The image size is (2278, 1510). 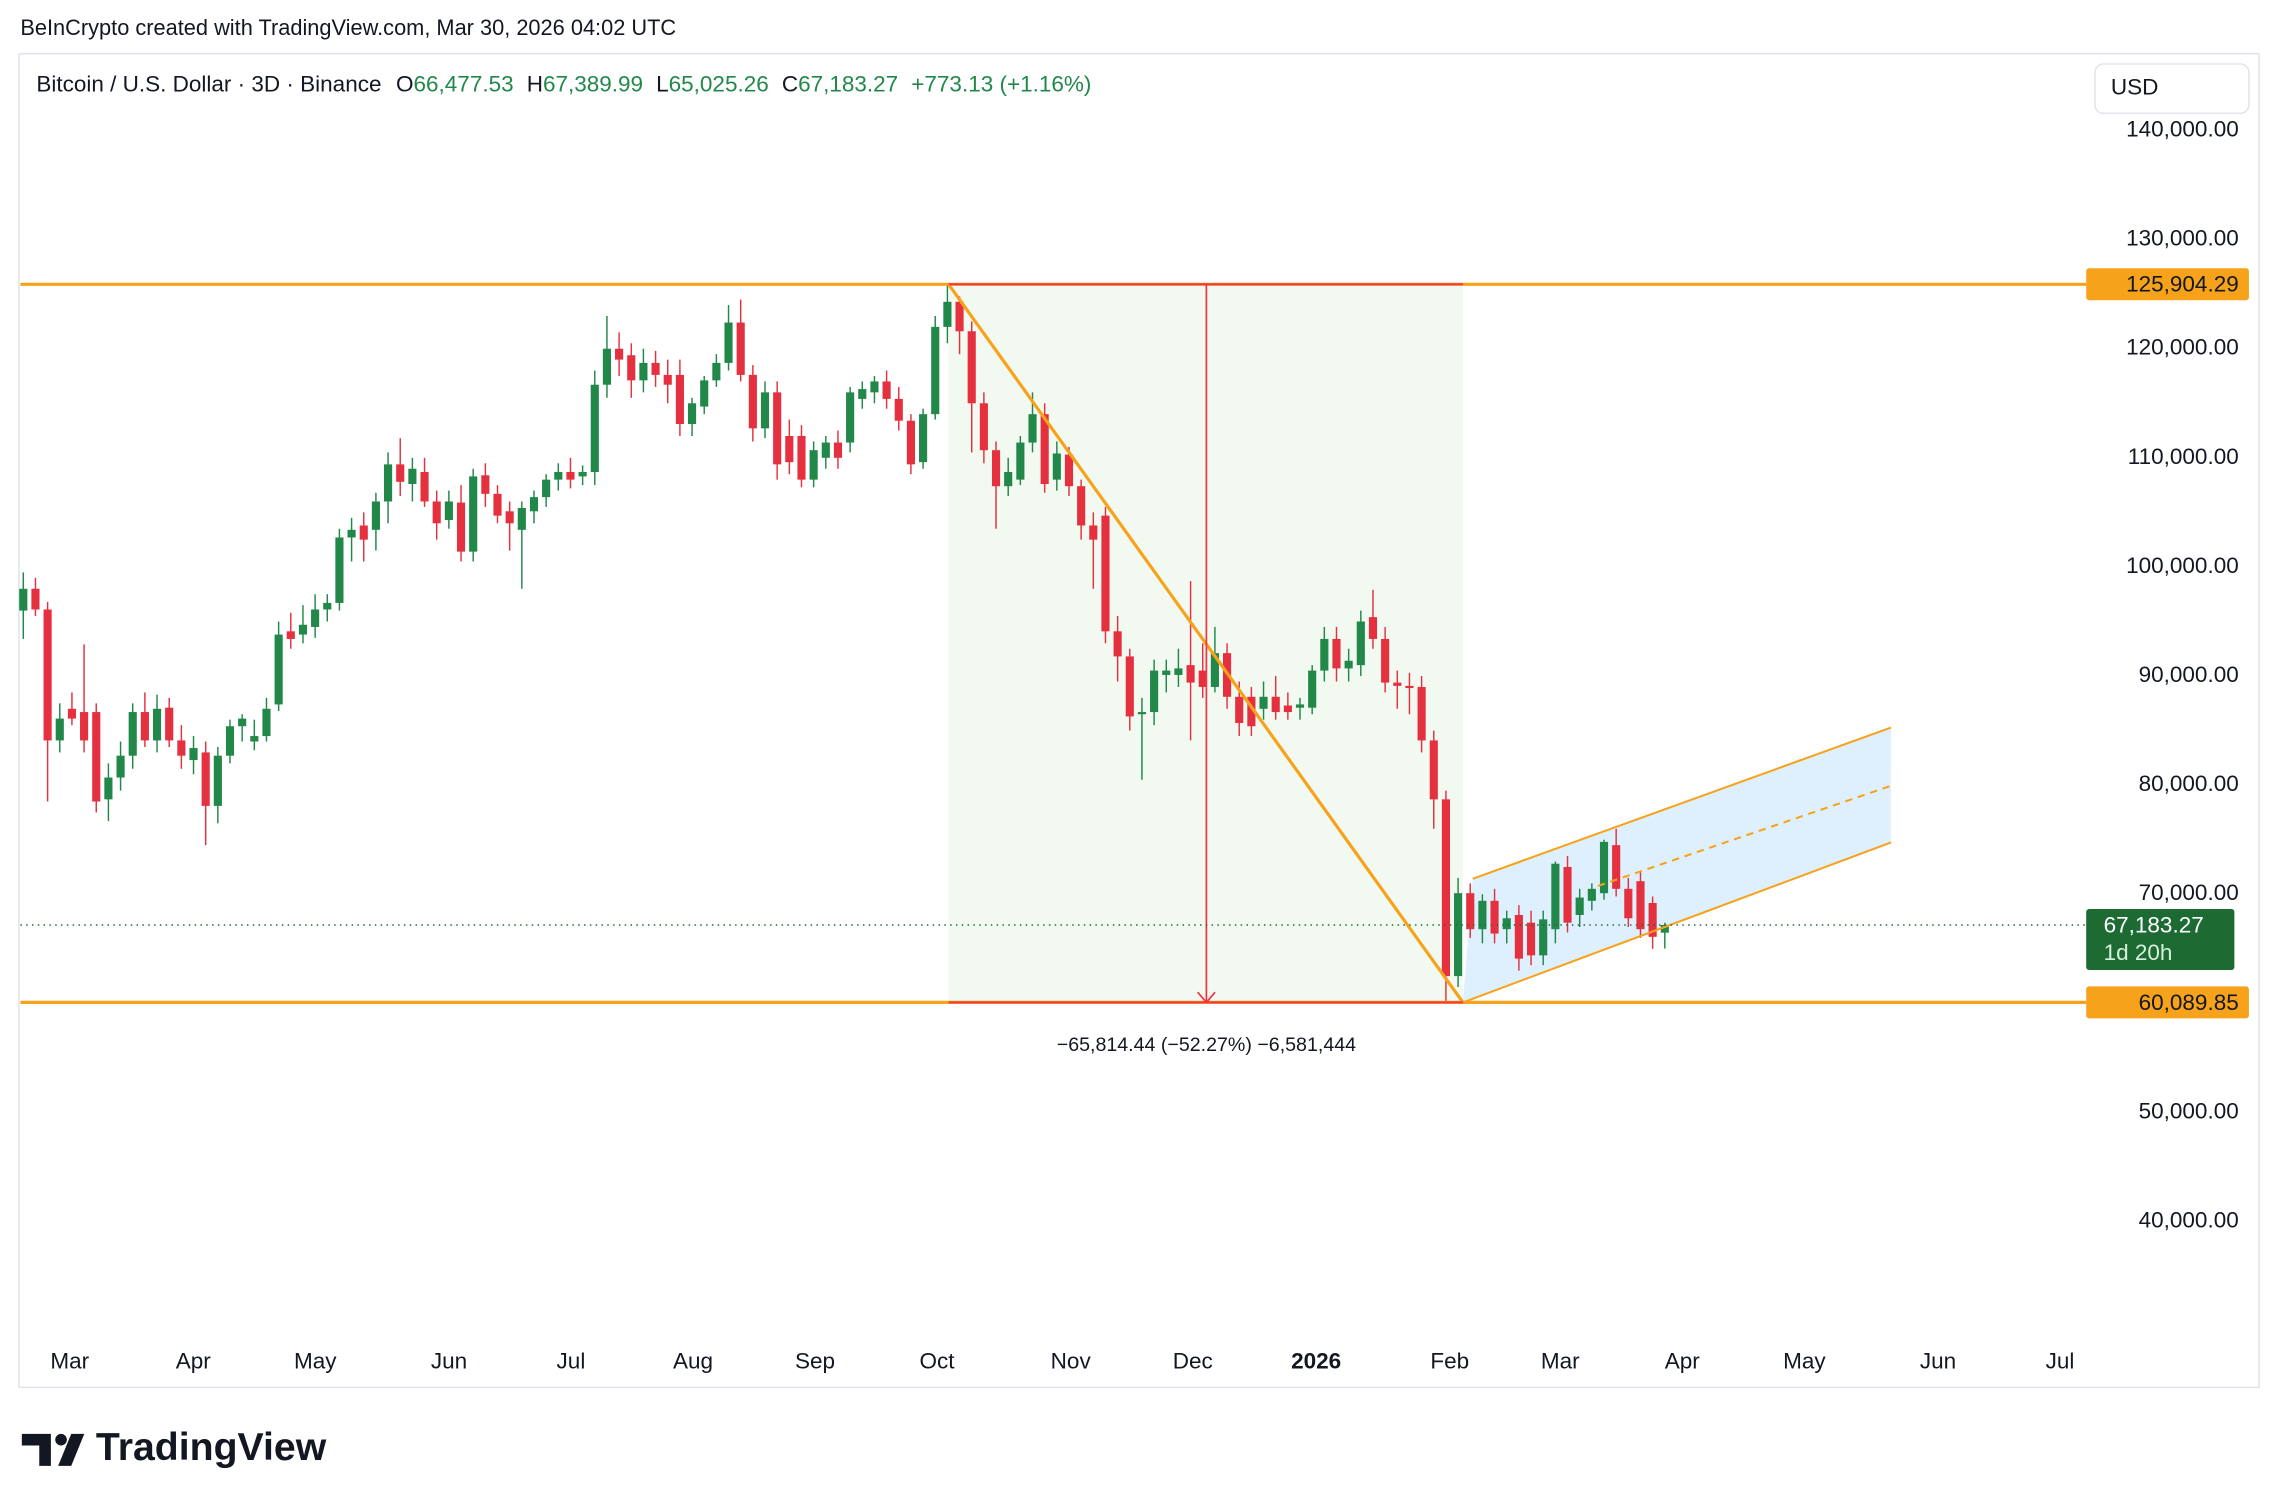 What do you see at coordinates (211, 1447) in the screenshot?
I see `brand-name: TradingView` at bounding box center [211, 1447].